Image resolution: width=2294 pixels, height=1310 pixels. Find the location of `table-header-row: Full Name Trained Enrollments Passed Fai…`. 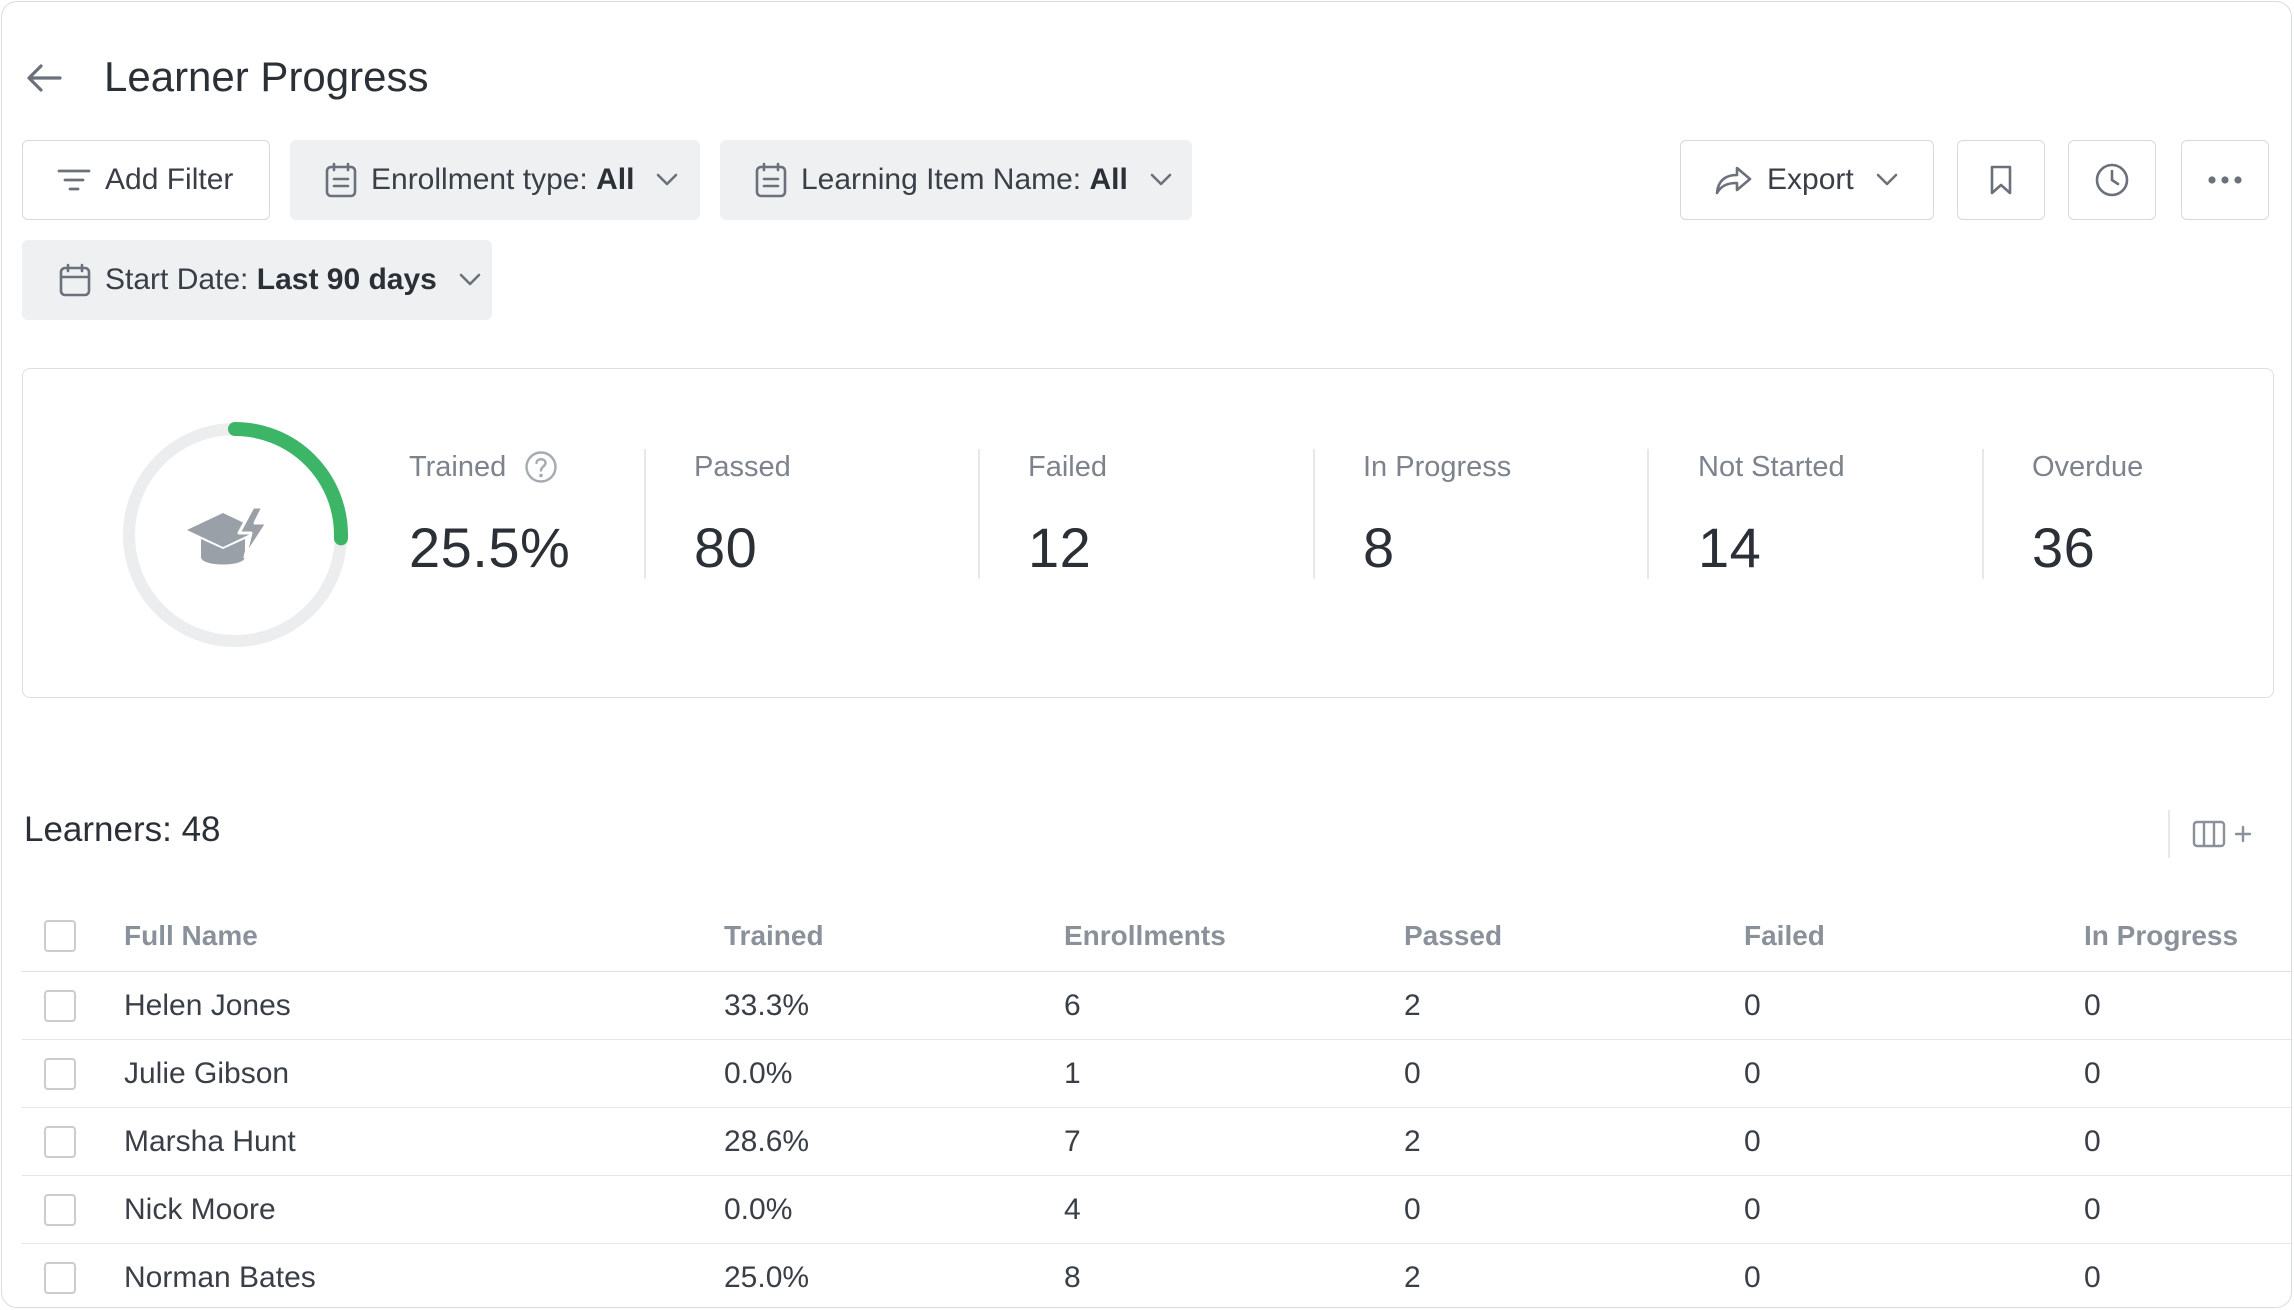

table-header-row: Full Name Trained Enrollments Passed Fai… is located at coordinates (1156, 936).